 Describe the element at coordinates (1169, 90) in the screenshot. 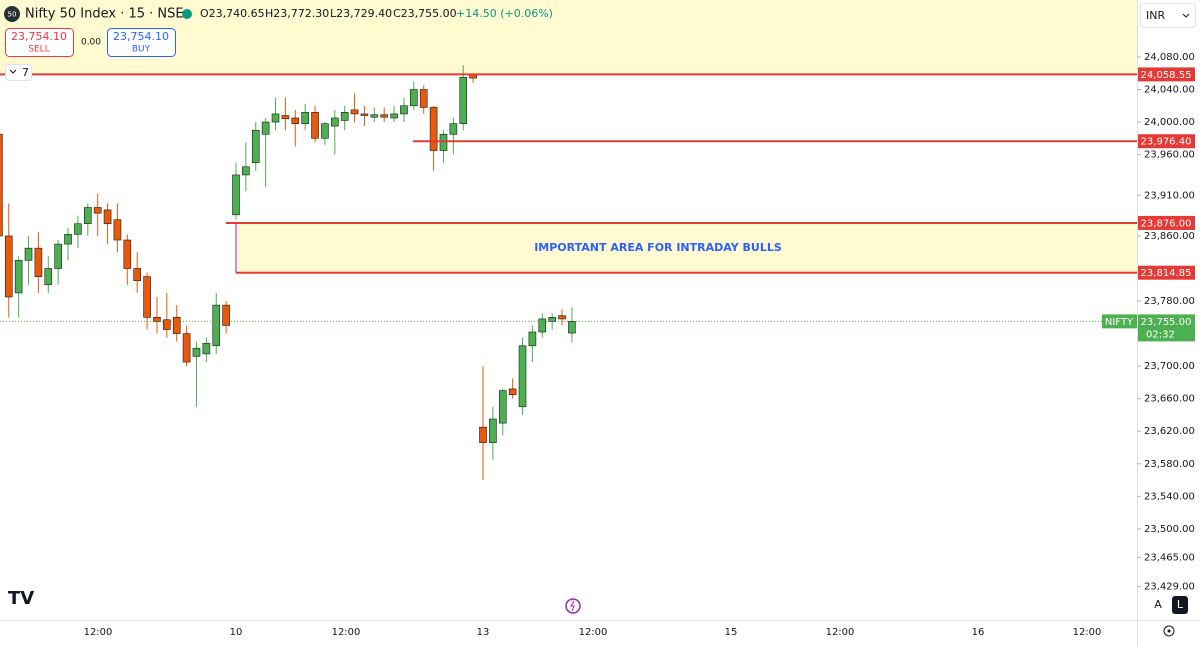

I see `y-tick-label: 24,040.00` at that location.